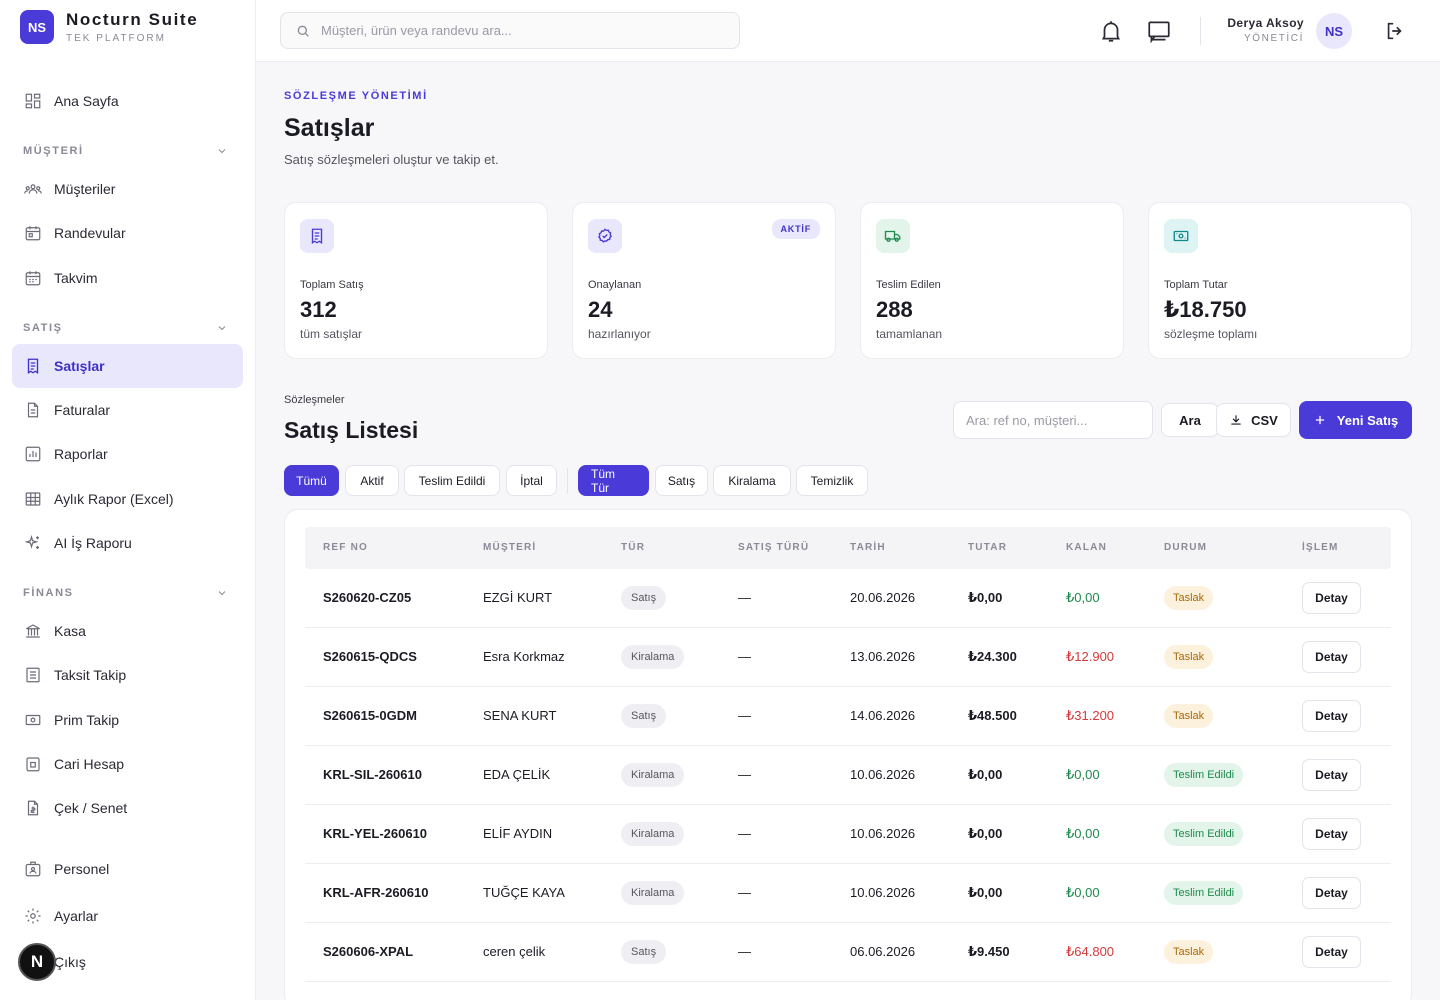 The width and height of the screenshot is (1440, 1000). What do you see at coordinates (93, 543) in the screenshot?
I see `sidebar-item-label: AI İş Raporu` at bounding box center [93, 543].